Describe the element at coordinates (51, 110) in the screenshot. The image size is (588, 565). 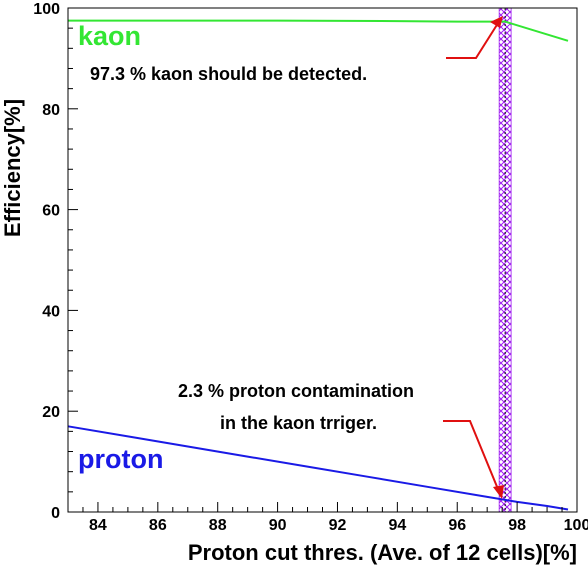
I see `y-tick-label: 80` at that location.